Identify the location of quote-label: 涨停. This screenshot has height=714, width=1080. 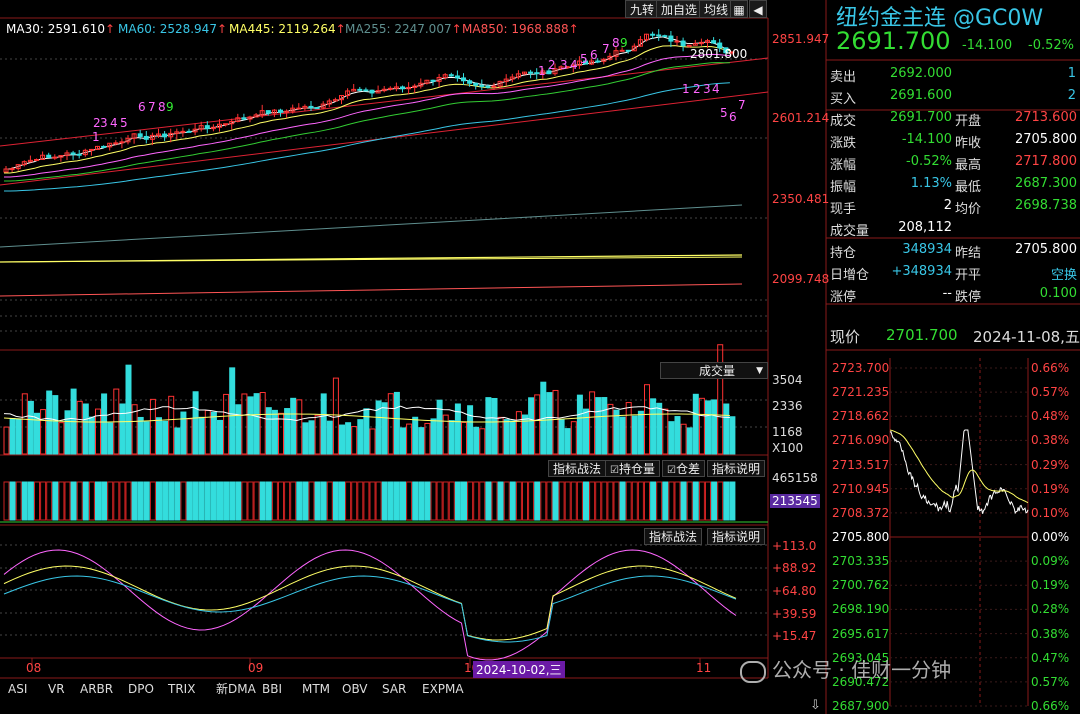
(843, 297).